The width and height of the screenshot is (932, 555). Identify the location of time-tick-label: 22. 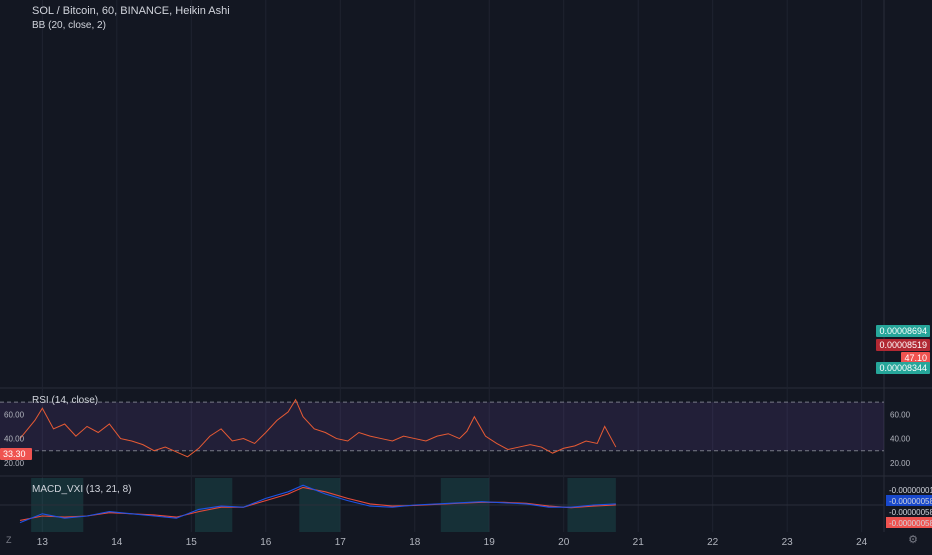
(713, 542).